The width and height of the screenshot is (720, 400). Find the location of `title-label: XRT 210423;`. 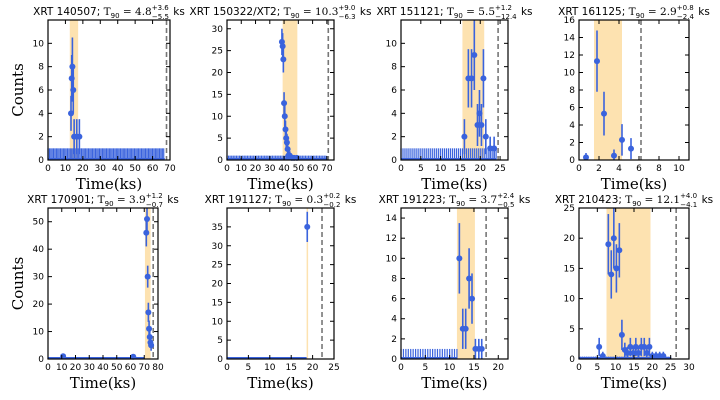

title-label: XRT 210423; is located at coordinates (590, 200).